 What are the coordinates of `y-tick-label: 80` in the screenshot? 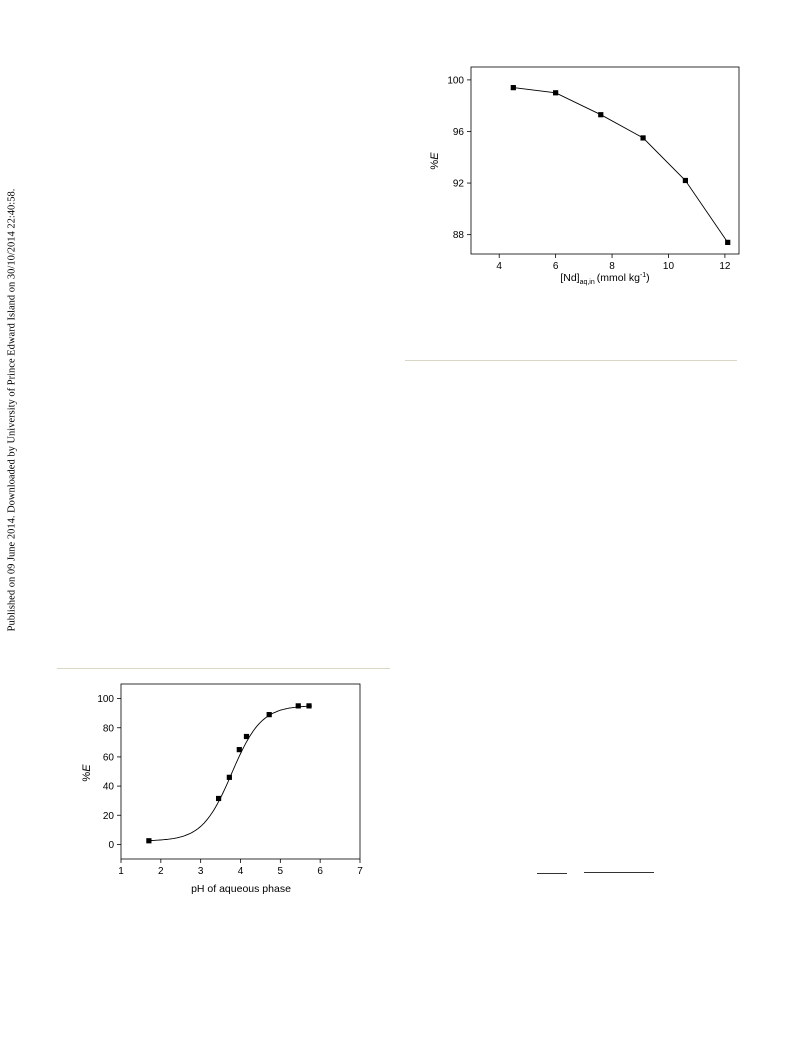 It's located at (109, 728).